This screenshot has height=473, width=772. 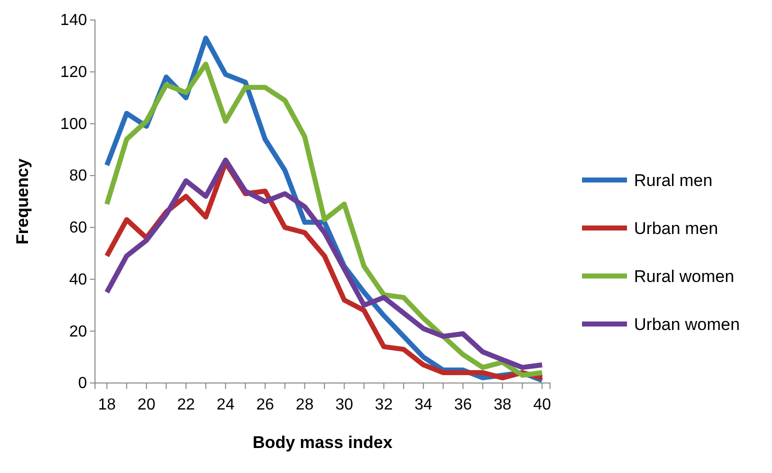 I want to click on legend-label: Rural women, so click(x=684, y=276).